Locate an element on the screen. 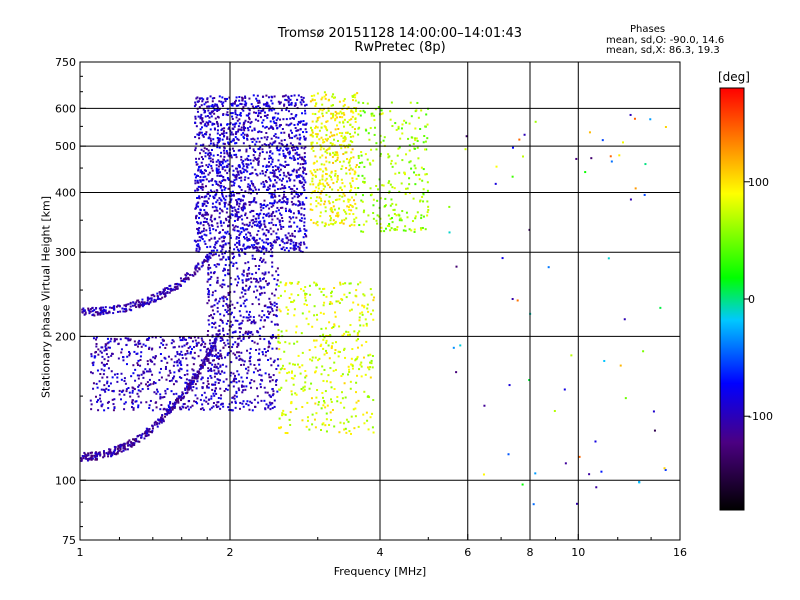  colorbar-tick-label: 0 is located at coordinates (751, 299).